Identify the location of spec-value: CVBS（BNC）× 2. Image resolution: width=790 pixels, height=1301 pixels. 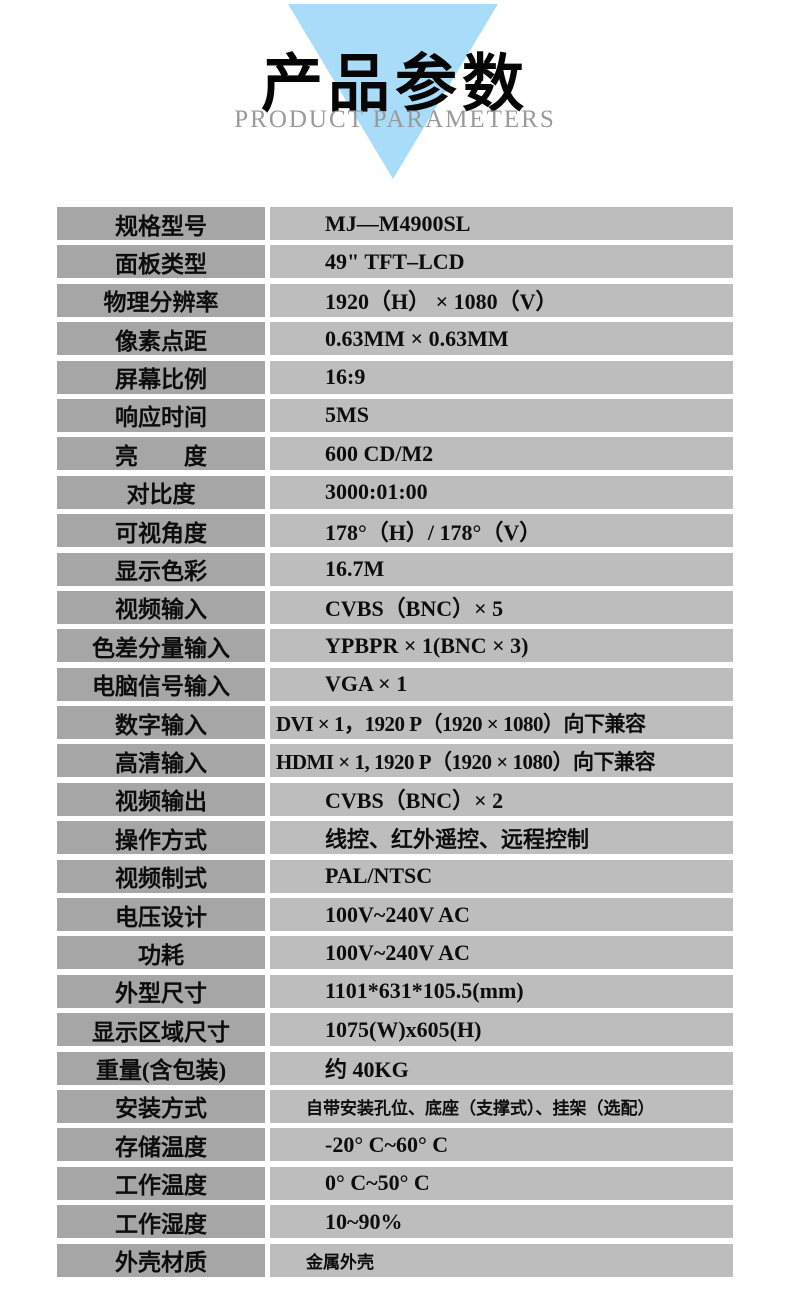
(501, 799).